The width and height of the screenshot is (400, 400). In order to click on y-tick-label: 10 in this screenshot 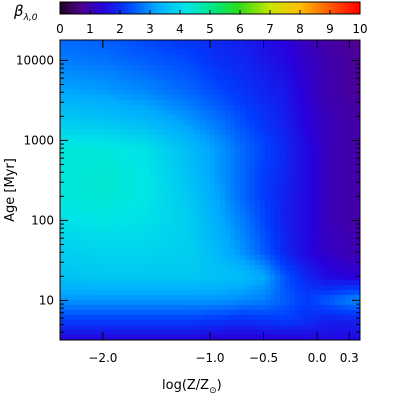, I will do `click(46, 300)`.